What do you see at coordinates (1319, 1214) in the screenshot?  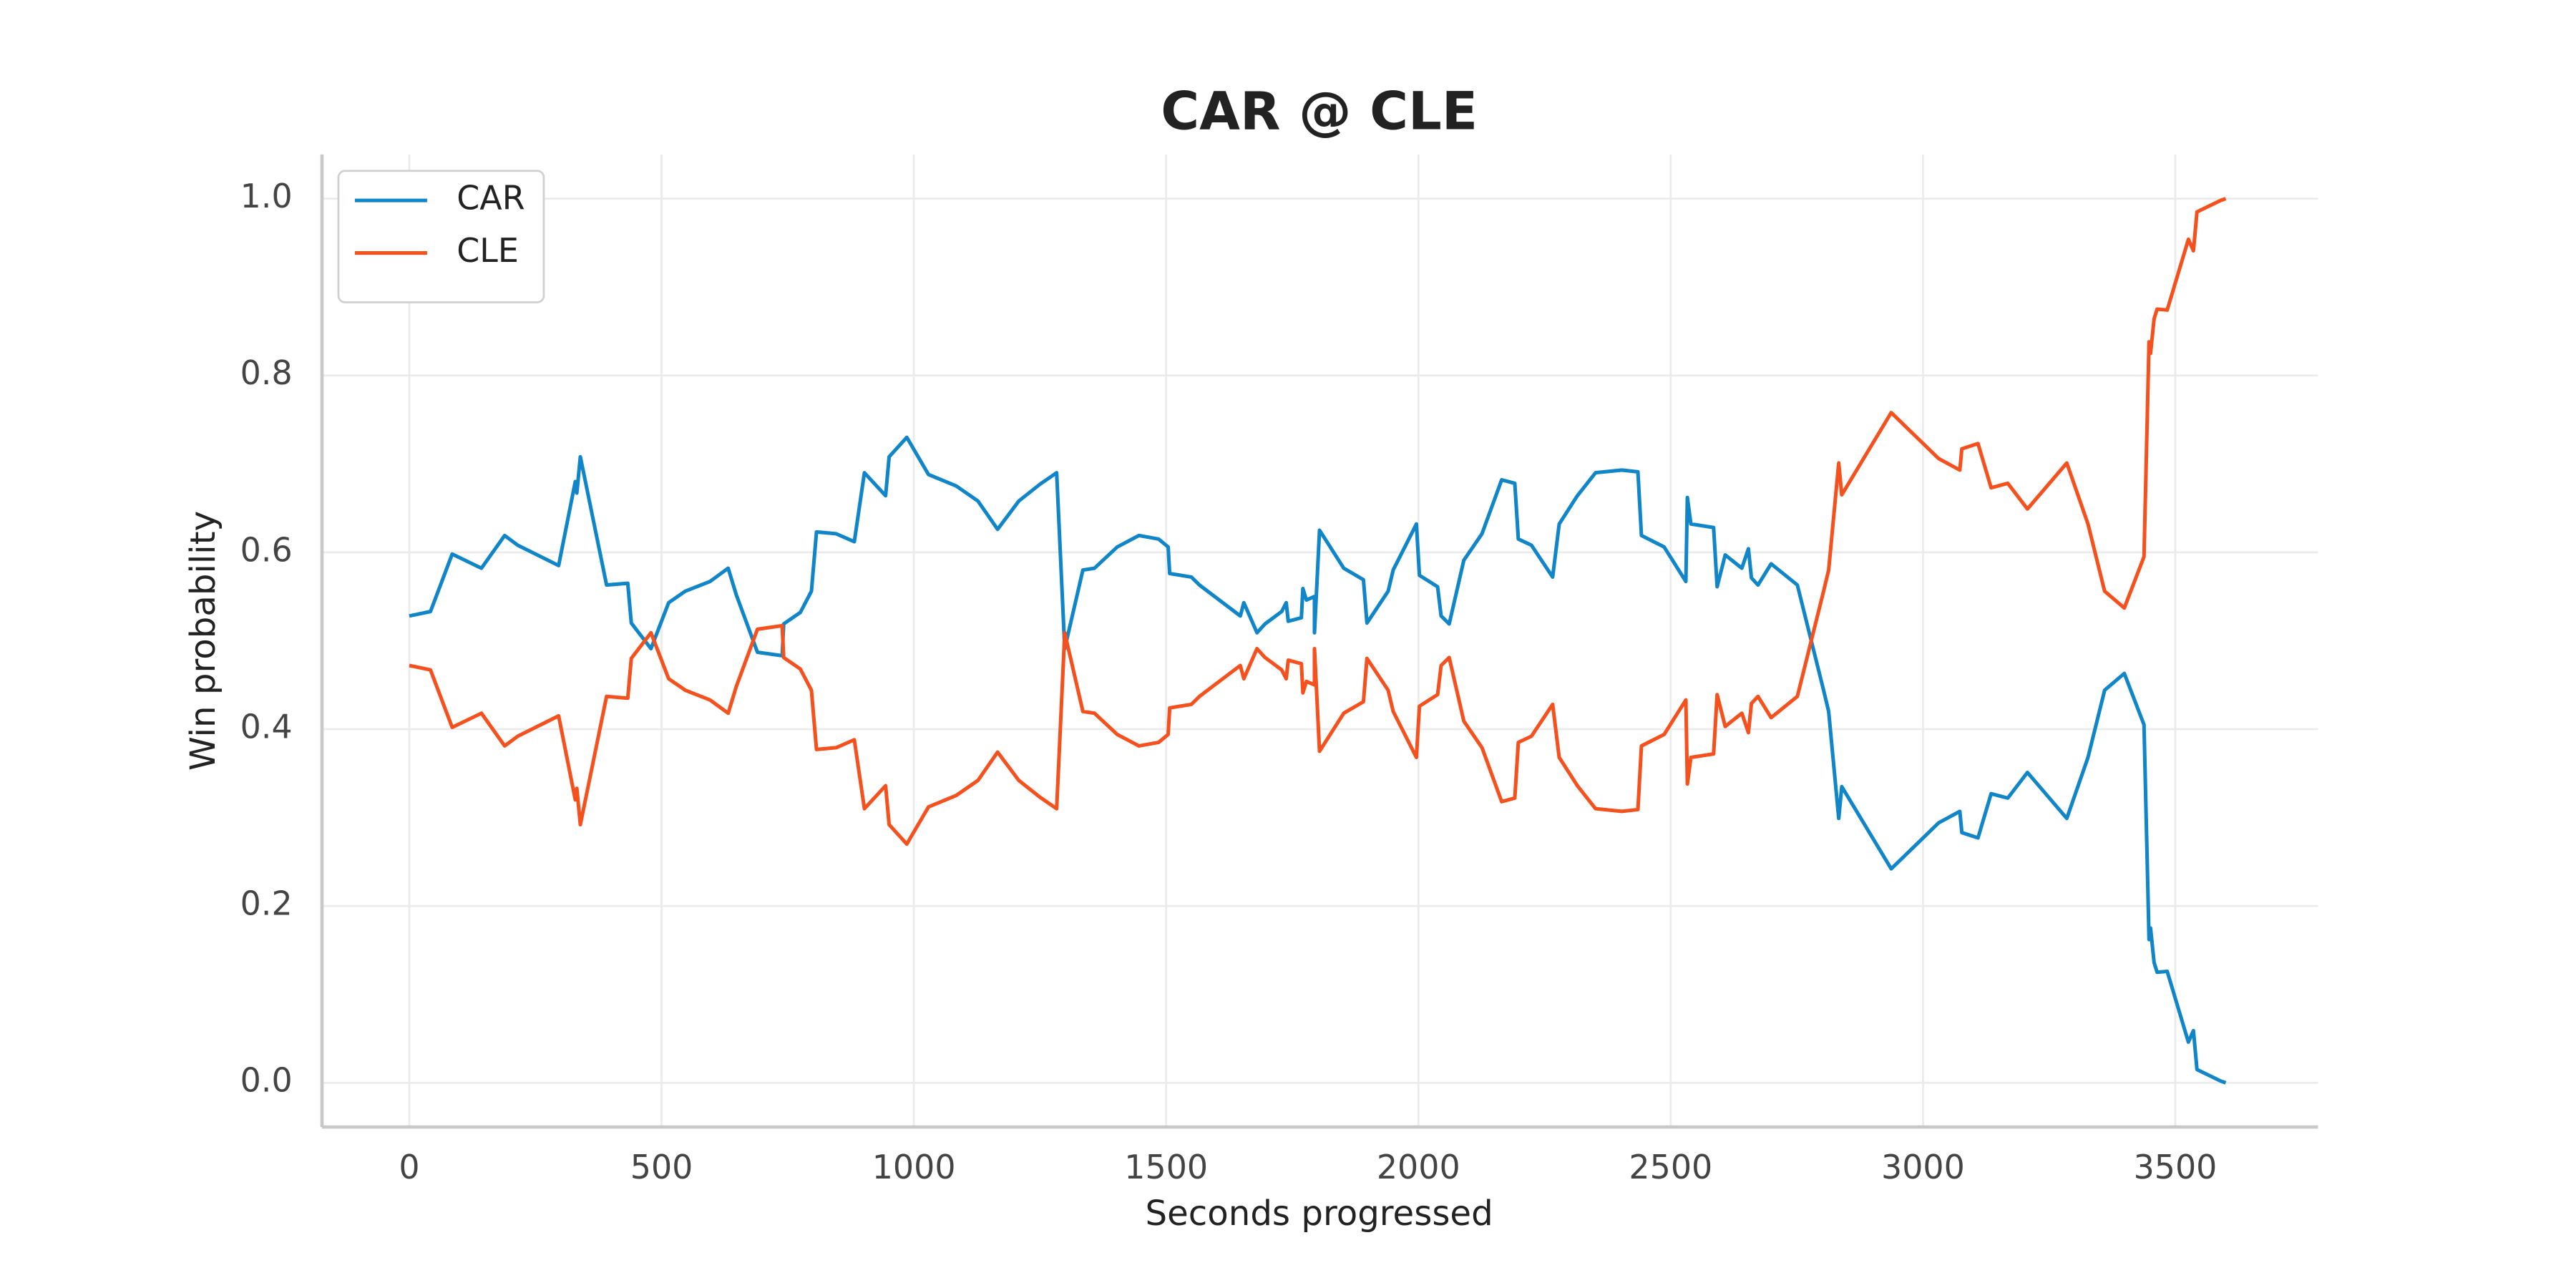 I see `x-axis-label: Seconds progressed` at bounding box center [1319, 1214].